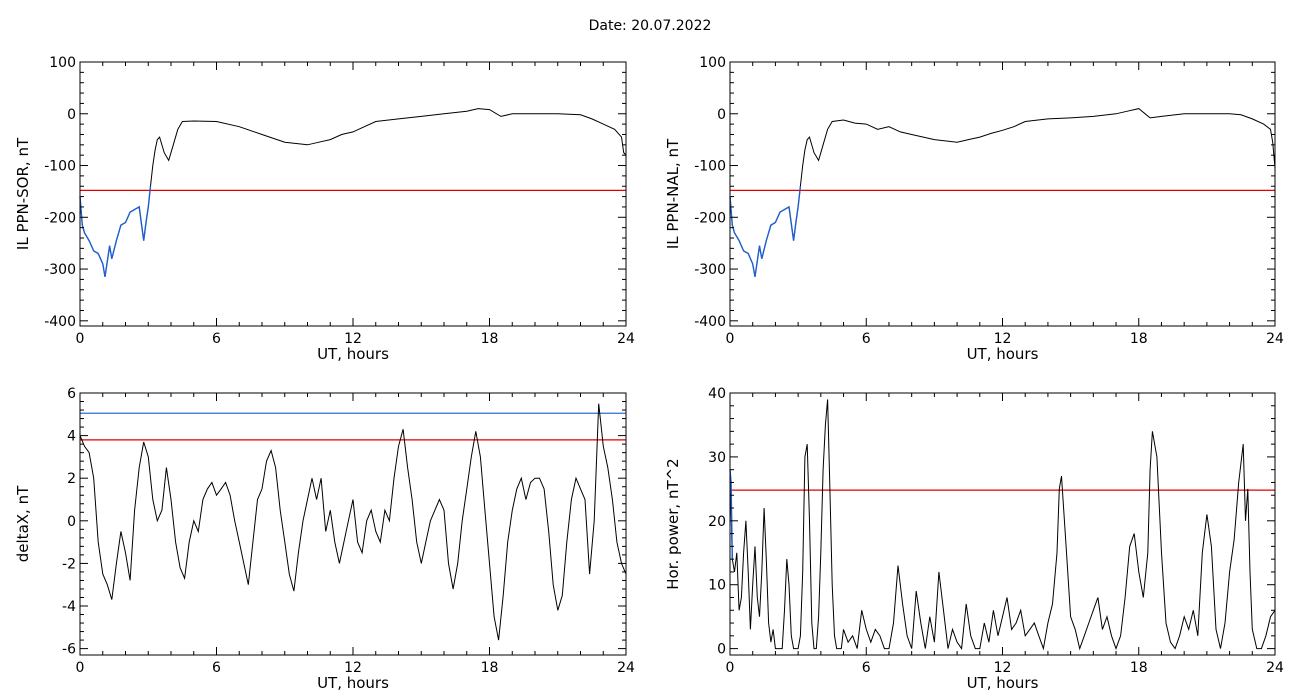 Image resolution: width=1300 pixels, height=700 pixels. I want to click on y-tick-label: 20, so click(717, 522).